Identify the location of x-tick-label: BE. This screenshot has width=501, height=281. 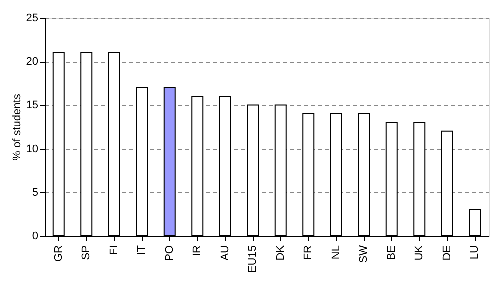
(392, 253).